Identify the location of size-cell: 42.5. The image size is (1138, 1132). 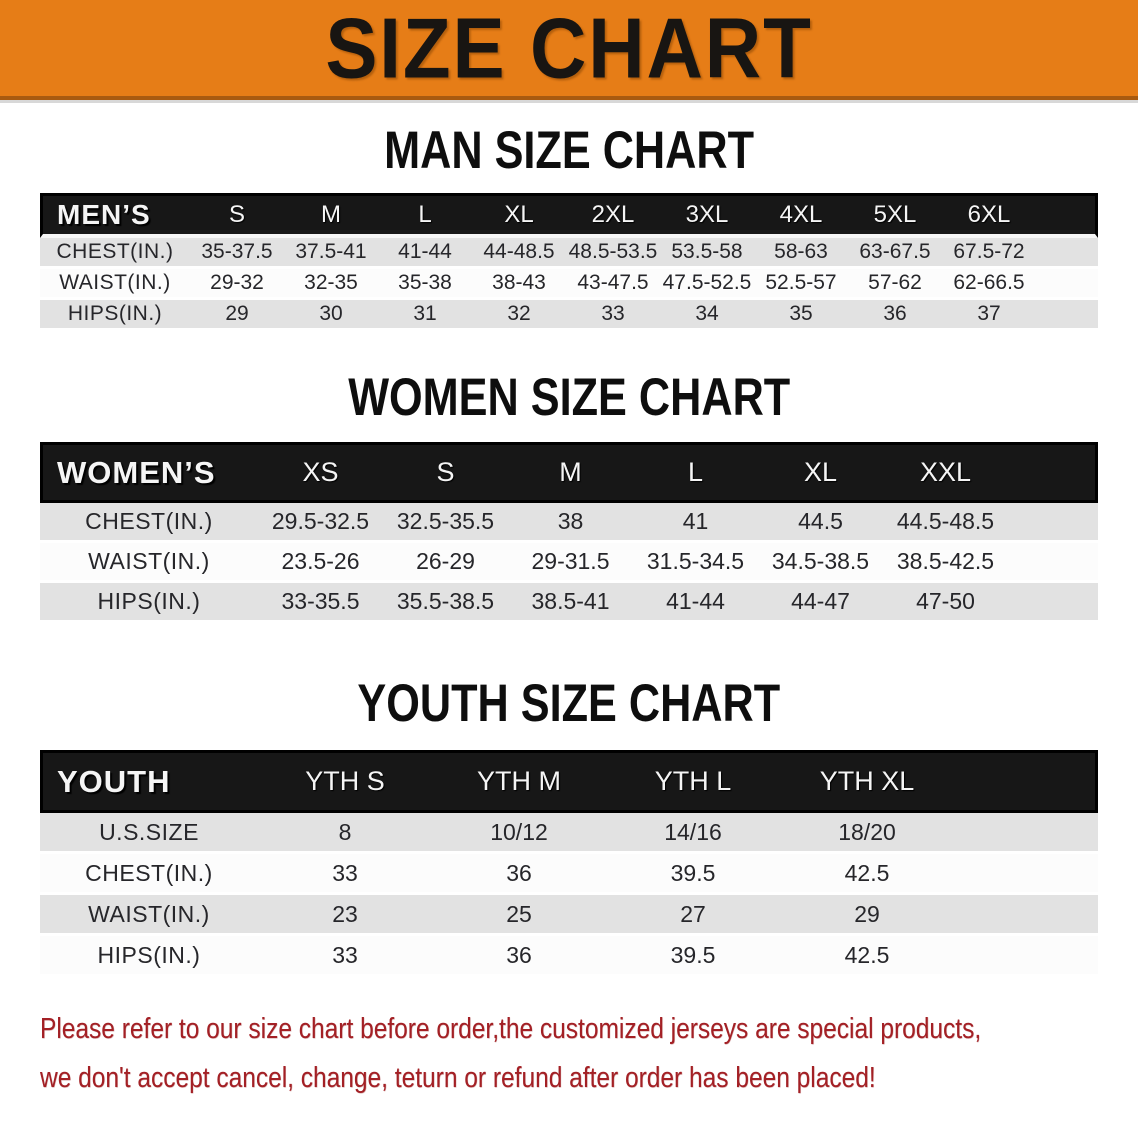
(867, 956).